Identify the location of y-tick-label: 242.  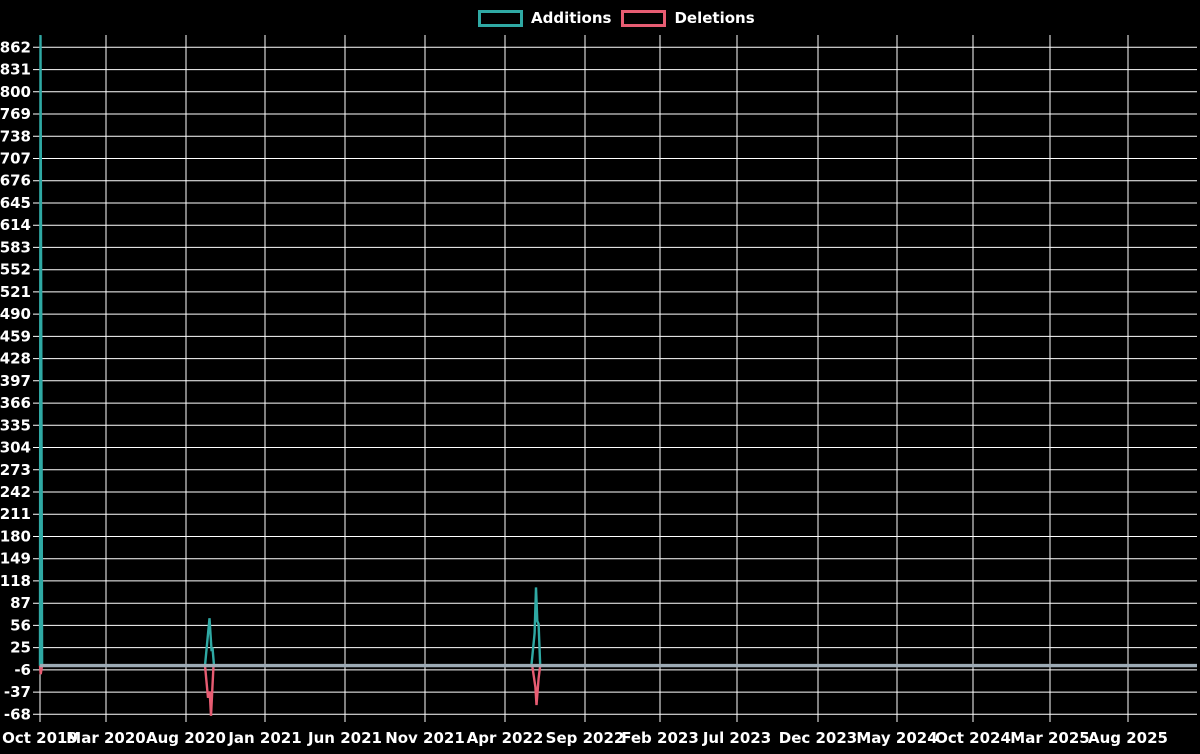
(15, 492).